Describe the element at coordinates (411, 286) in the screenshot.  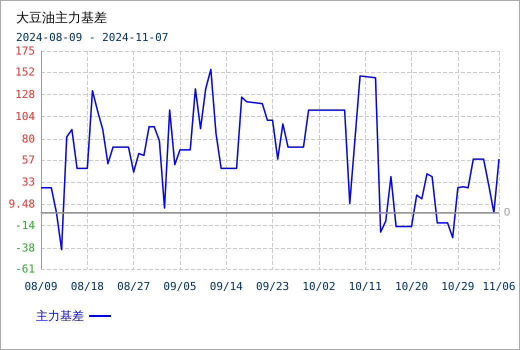
I see `x-tick-label: 10/20` at that location.